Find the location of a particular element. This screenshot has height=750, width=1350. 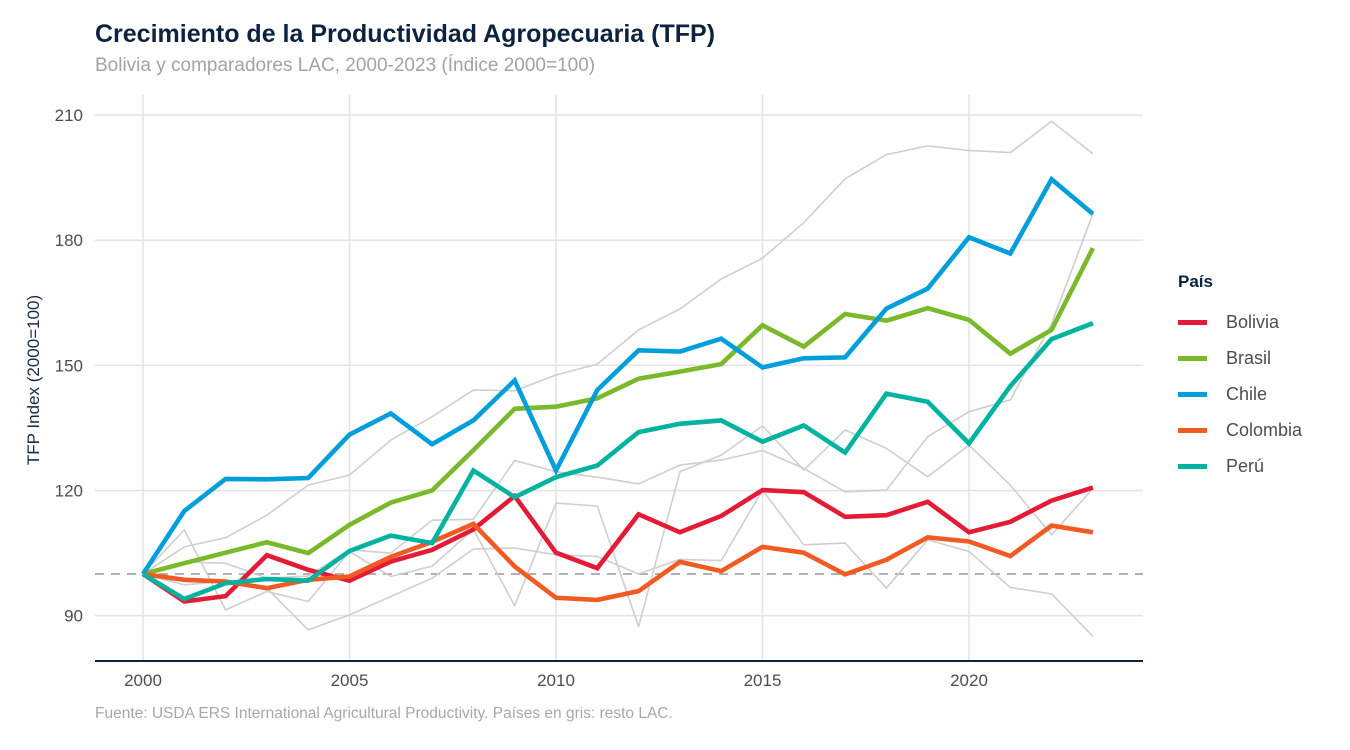

legend-label: Colombia is located at coordinates (1264, 429).